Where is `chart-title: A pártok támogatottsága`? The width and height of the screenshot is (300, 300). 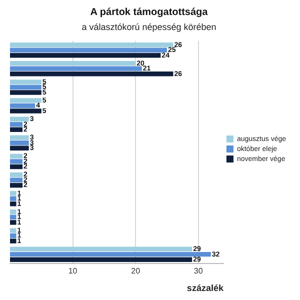
chart-title: A pártok támogatottsága is located at coordinates (149, 12).